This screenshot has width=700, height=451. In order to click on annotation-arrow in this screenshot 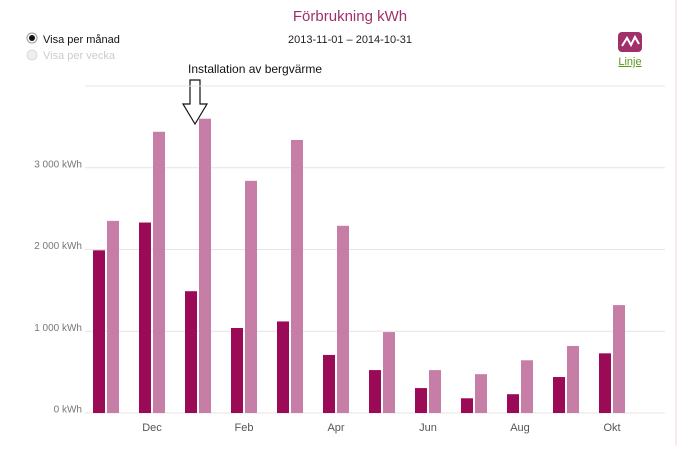, I will do `click(195, 102)`.